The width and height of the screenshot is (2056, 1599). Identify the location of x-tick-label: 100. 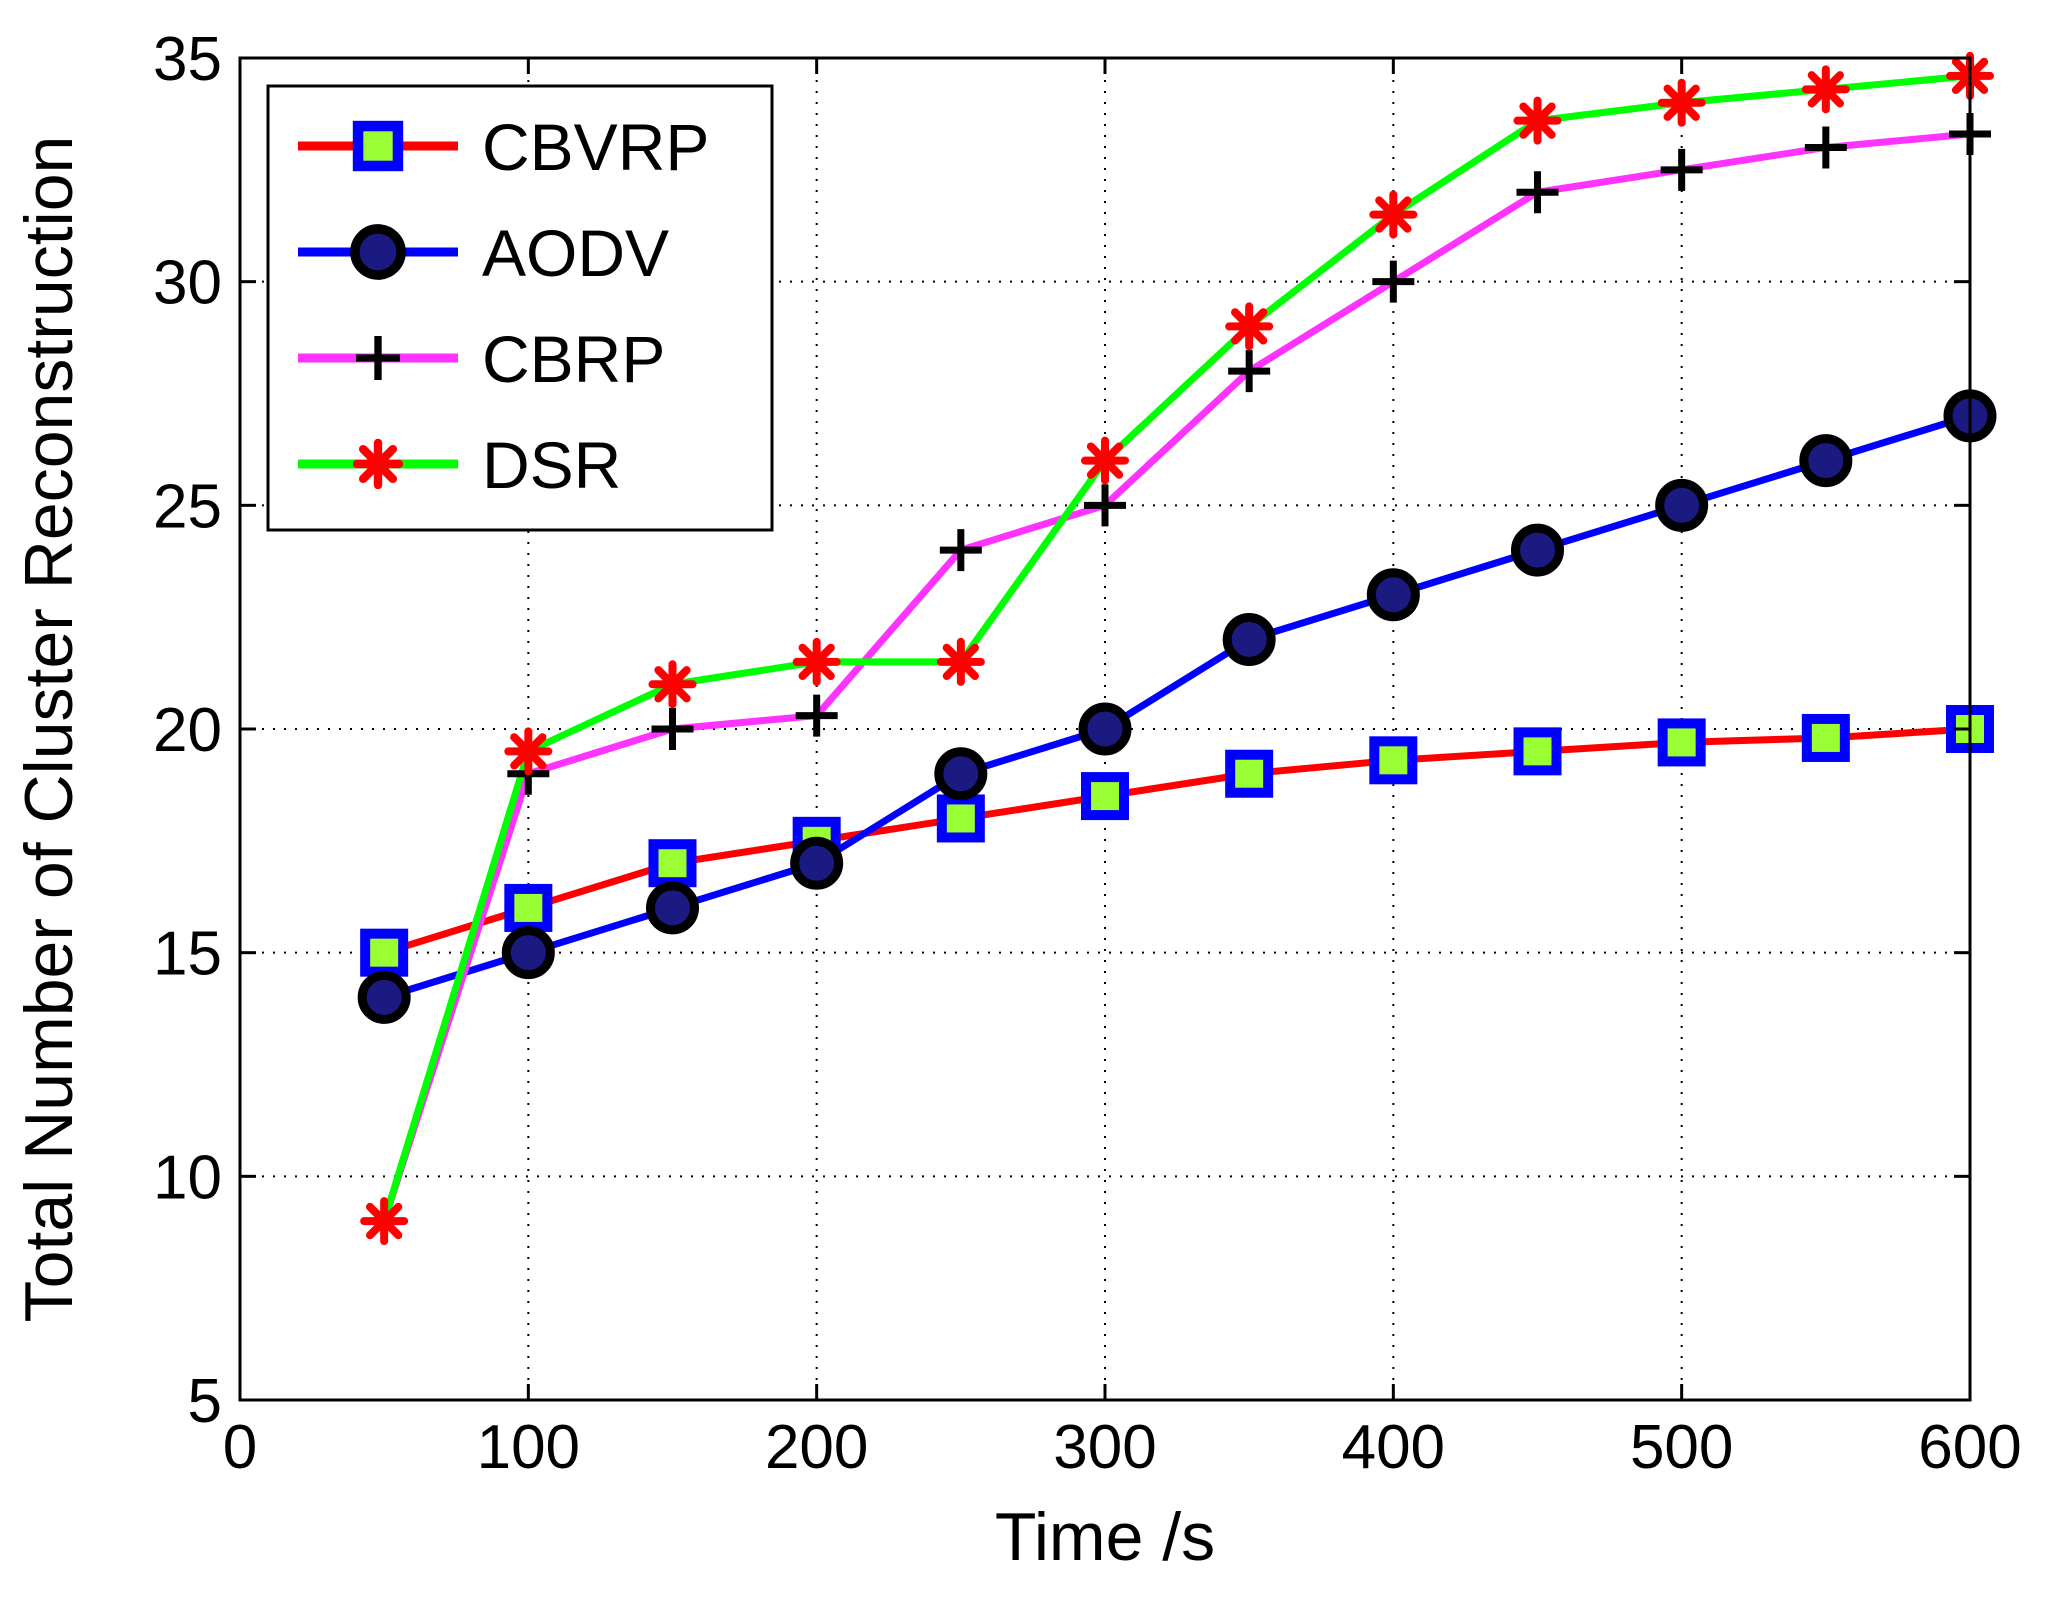
(528, 1447).